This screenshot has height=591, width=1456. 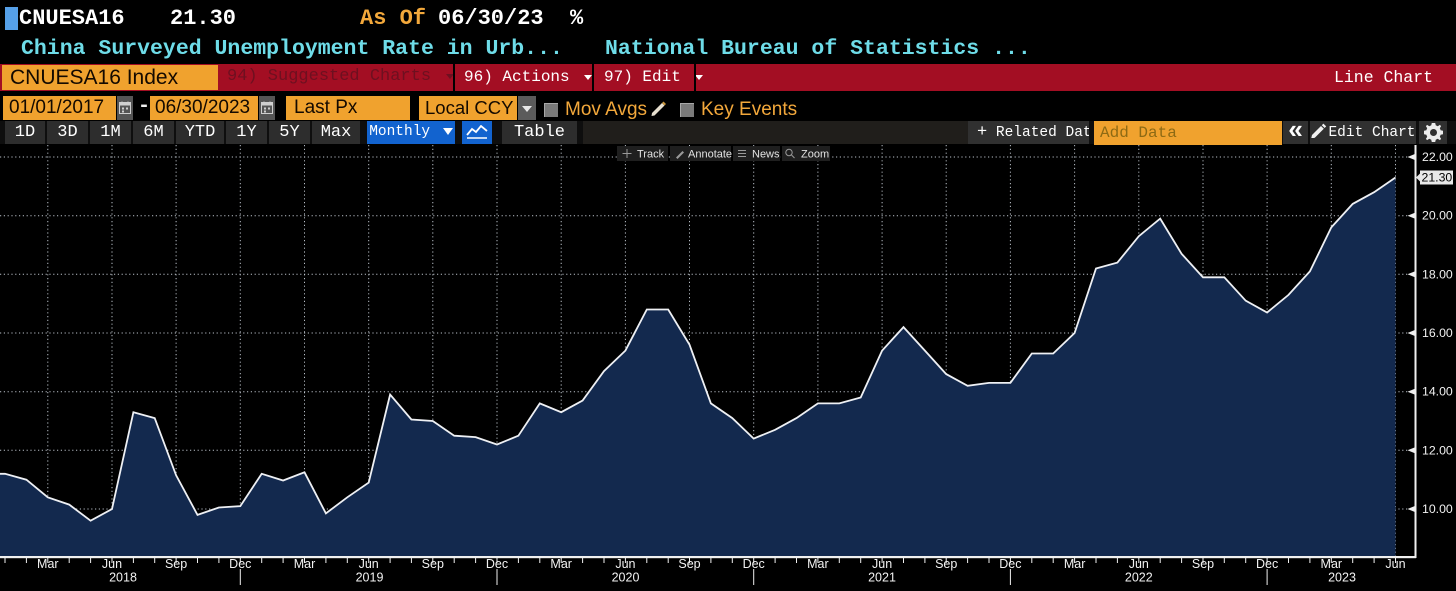 I want to click on svg-text: 2023, so click(x=1342, y=578).